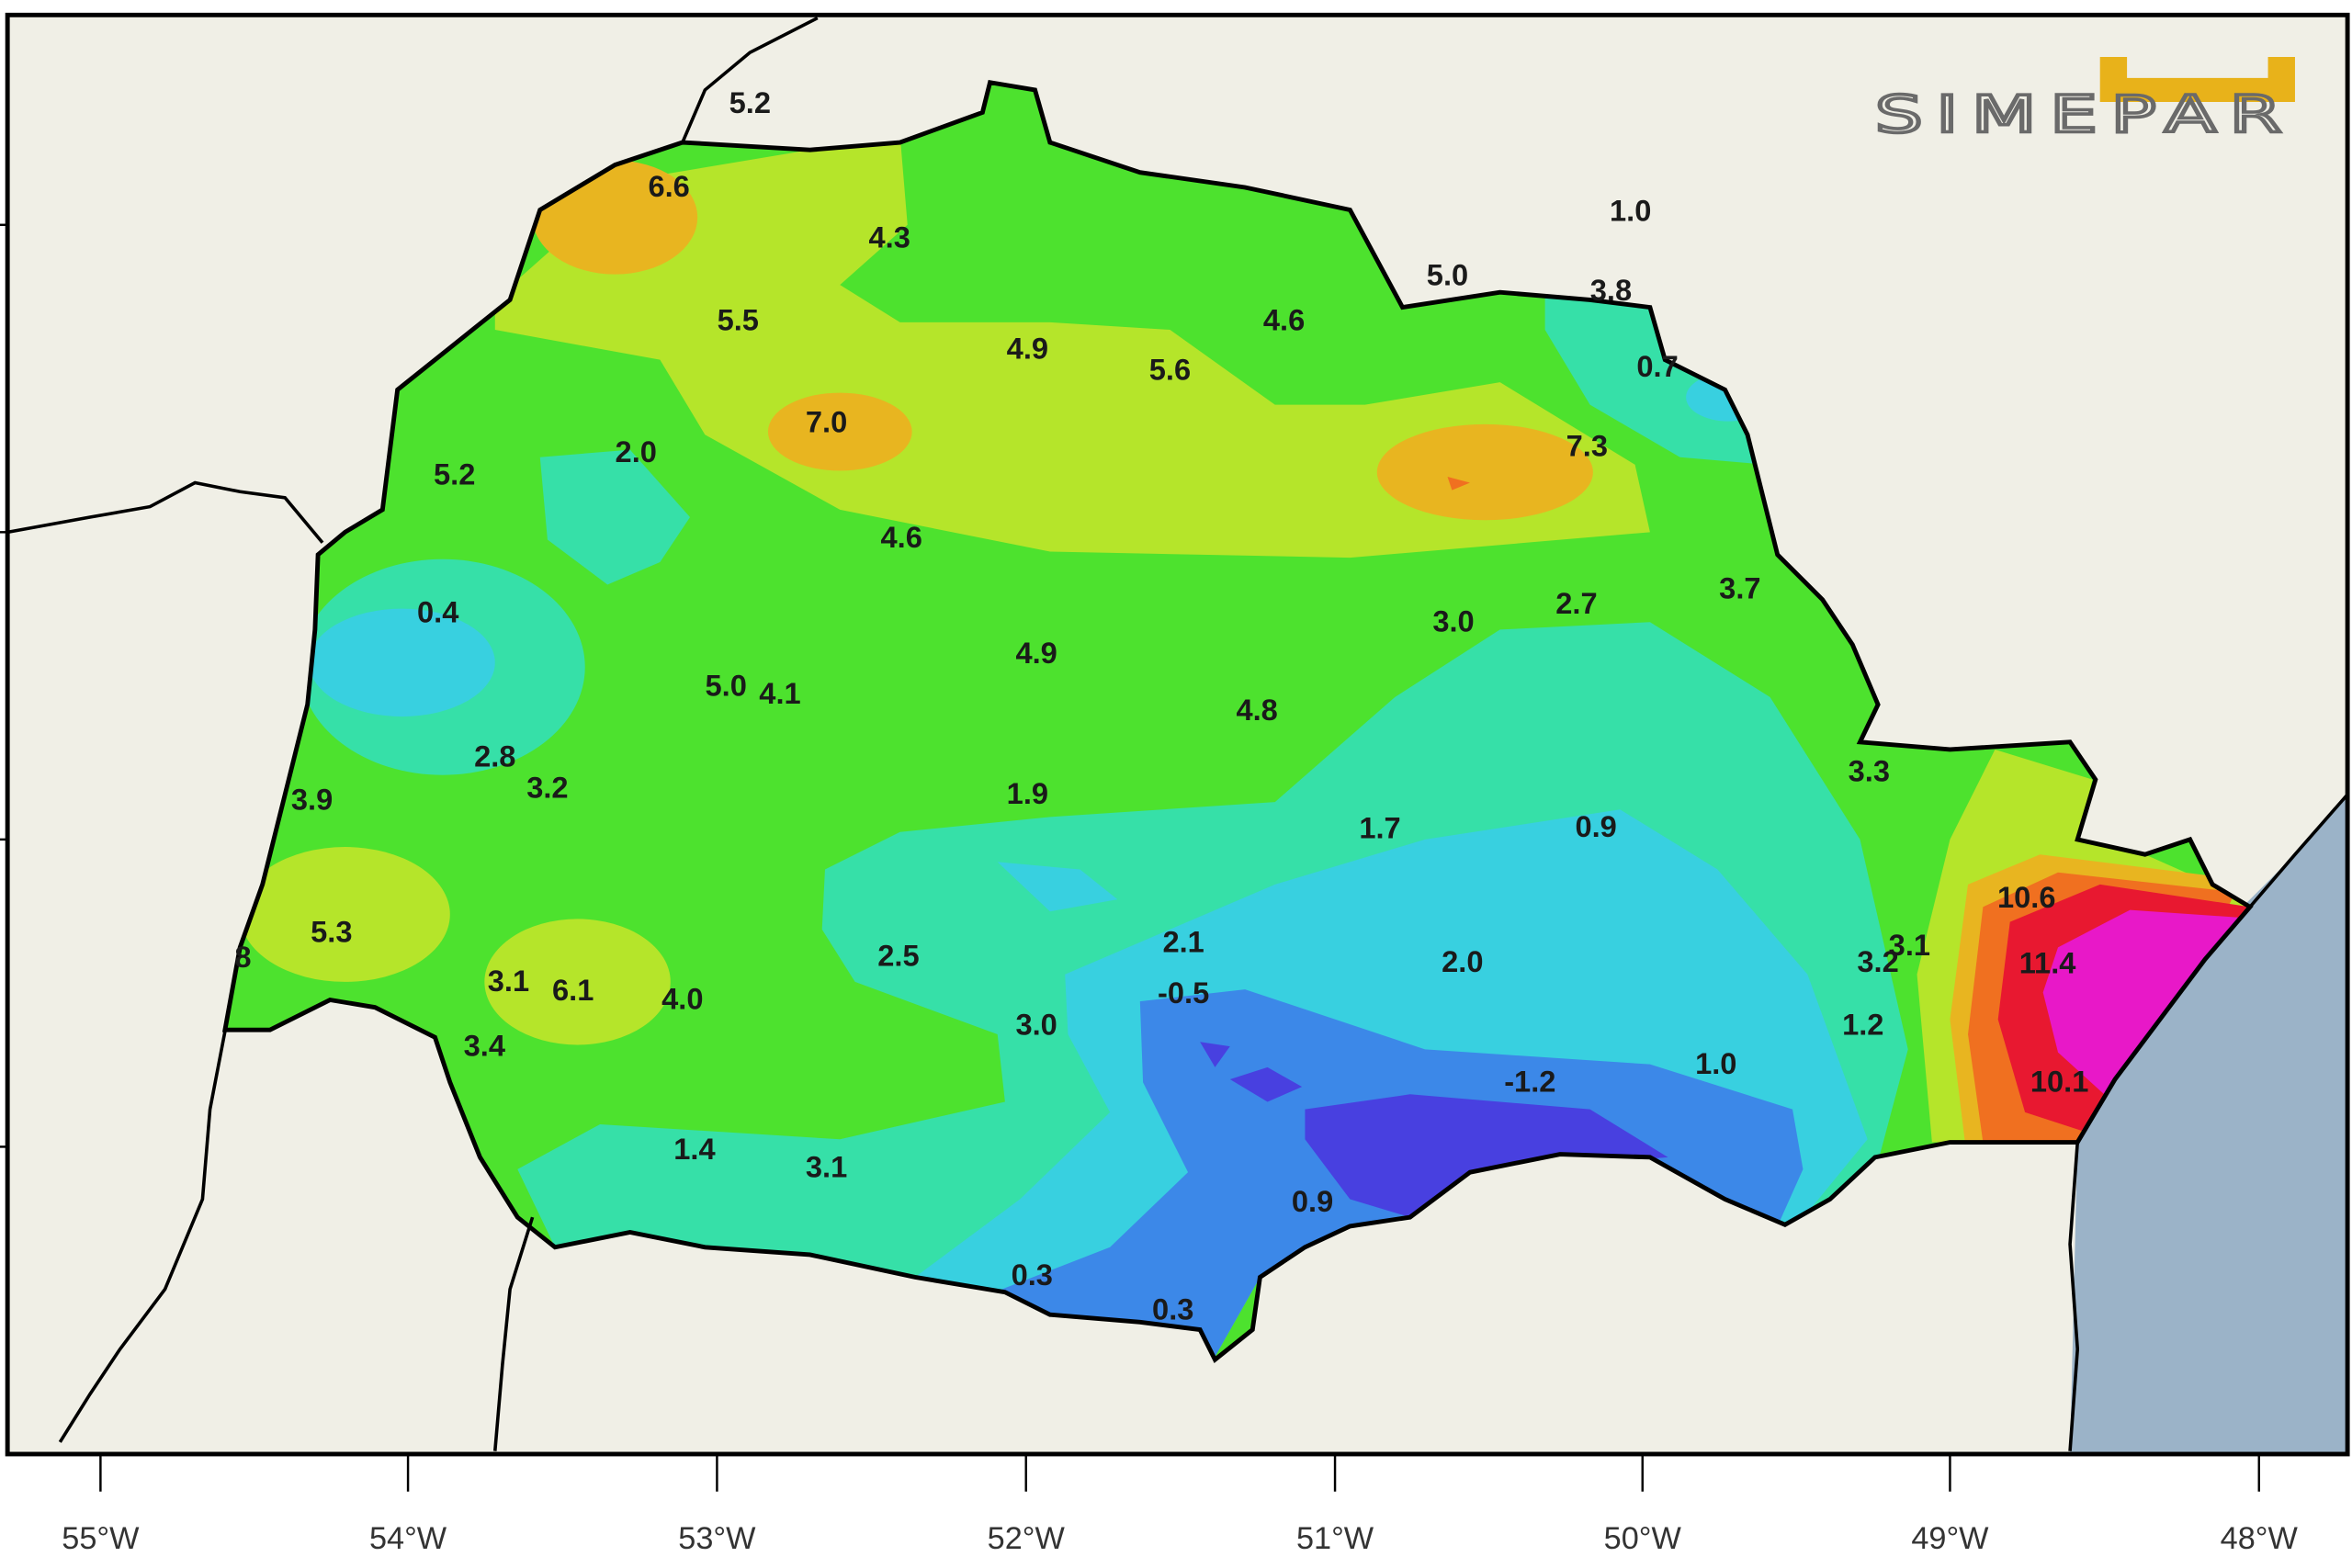 The width and height of the screenshot is (2352, 1568). Describe the element at coordinates (2048, 963) in the screenshot. I see `station-value-label: 11.4` at that location.